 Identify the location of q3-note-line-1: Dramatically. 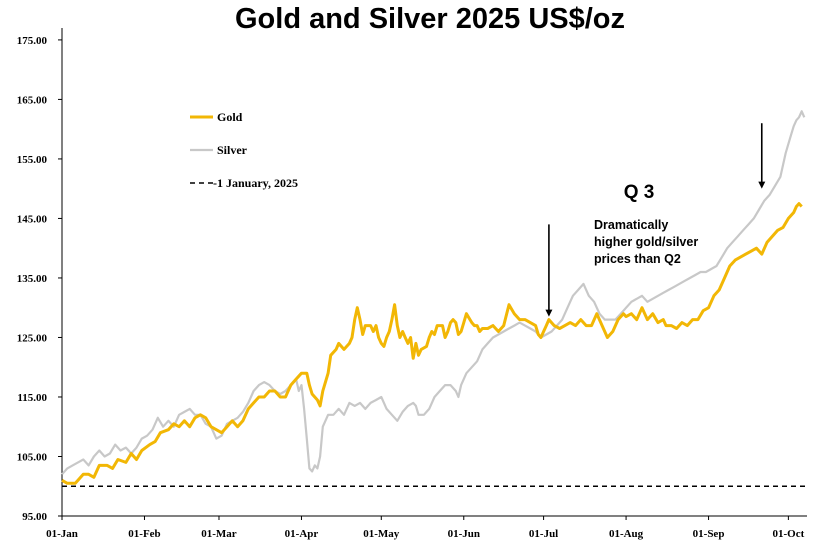
(631, 225).